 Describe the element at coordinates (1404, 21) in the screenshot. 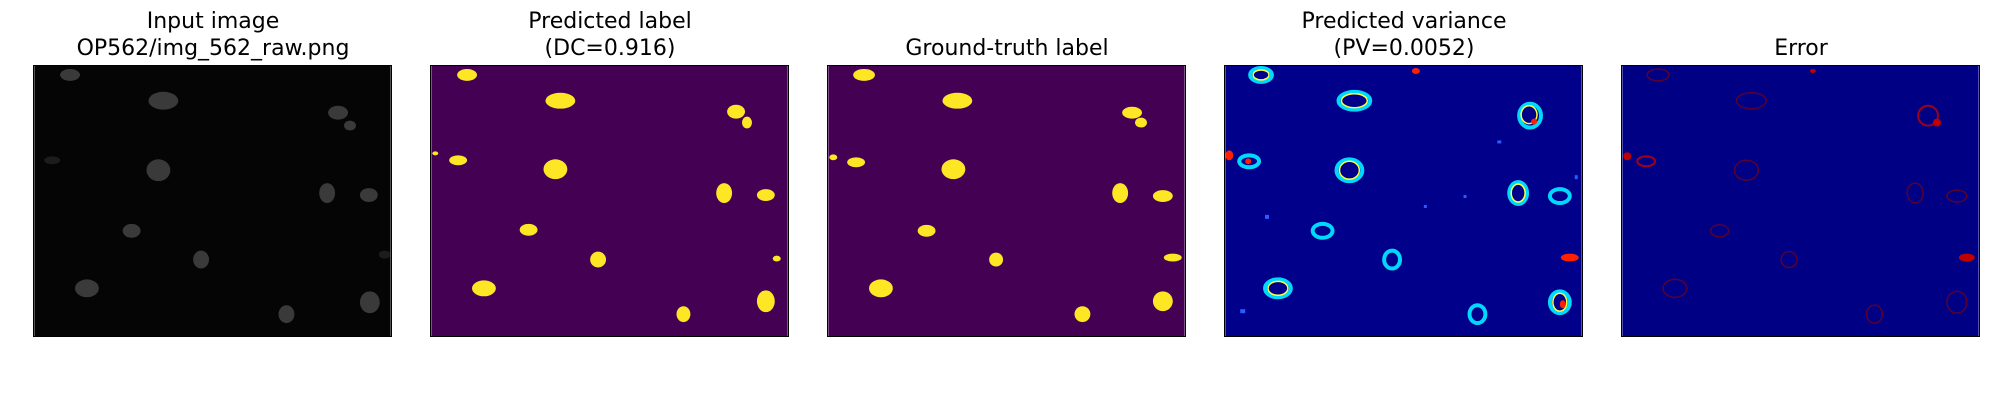

I see `predicted-variance-title-line1: Predicted variance` at that location.